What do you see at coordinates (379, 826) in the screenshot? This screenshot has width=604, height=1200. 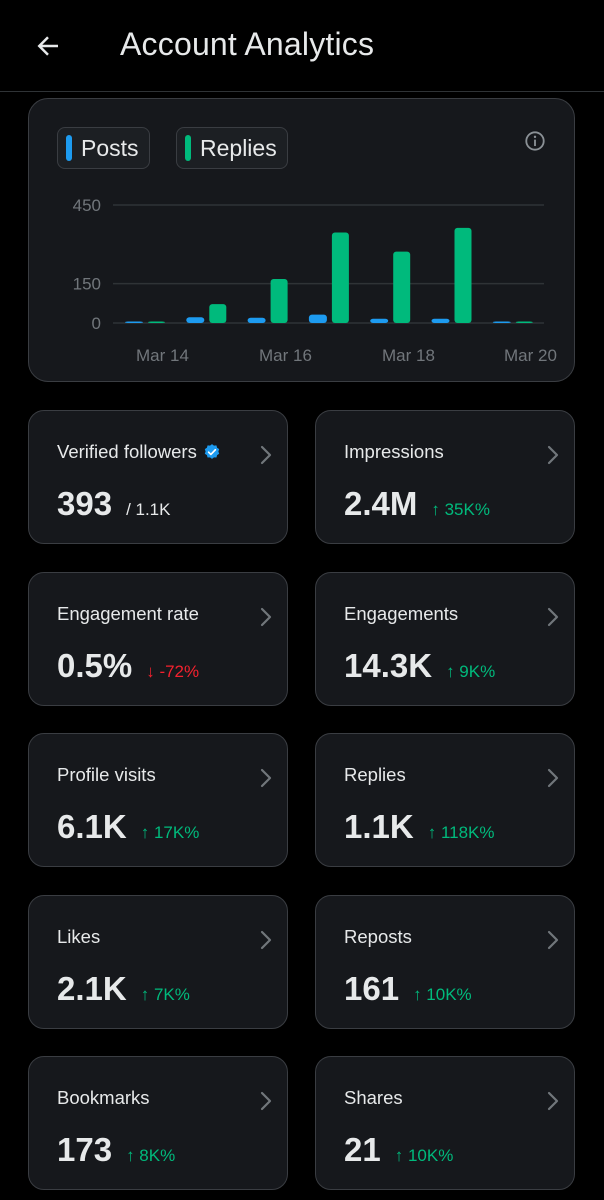 I see `stat-value: 1.1K` at bounding box center [379, 826].